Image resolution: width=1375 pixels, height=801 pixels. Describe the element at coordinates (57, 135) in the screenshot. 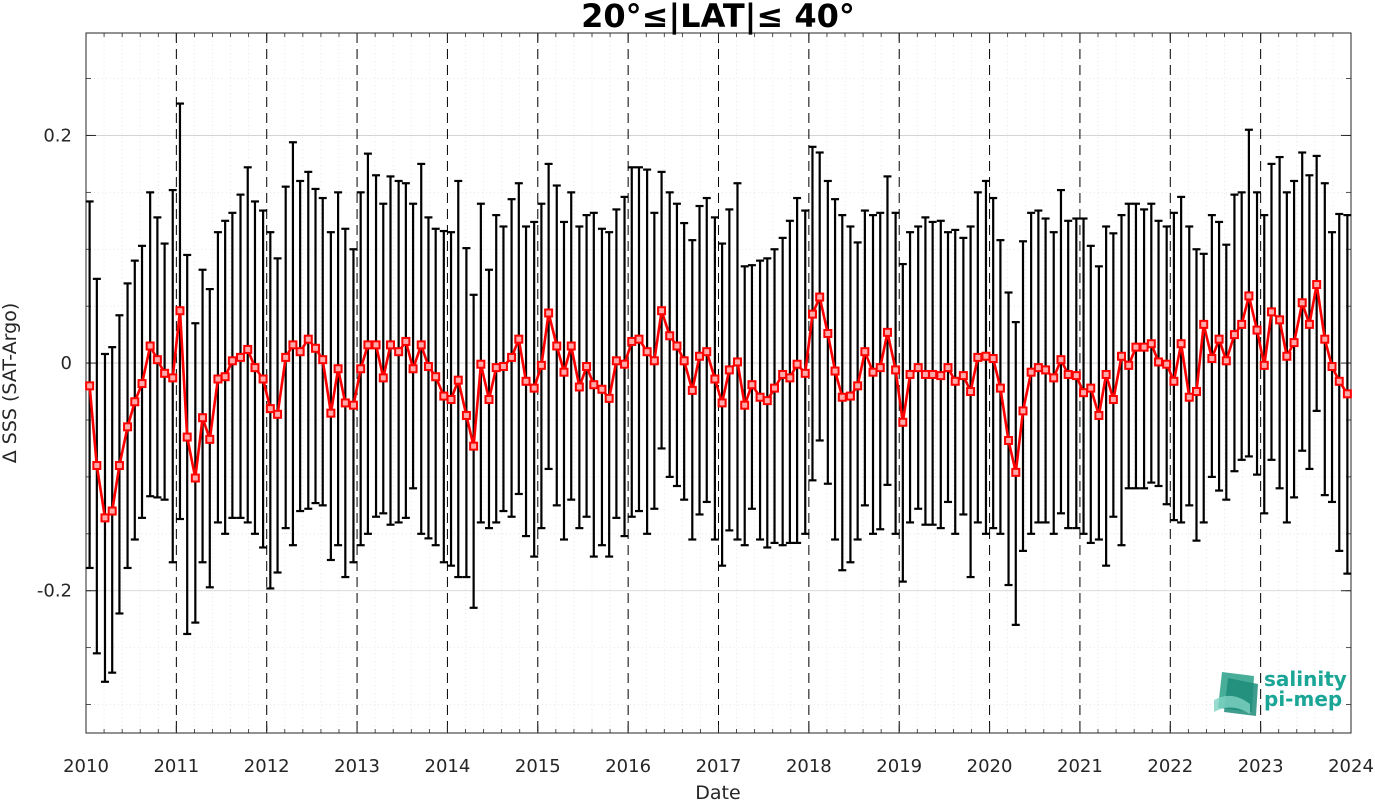

I see `y-tick-label: 0.2` at that location.